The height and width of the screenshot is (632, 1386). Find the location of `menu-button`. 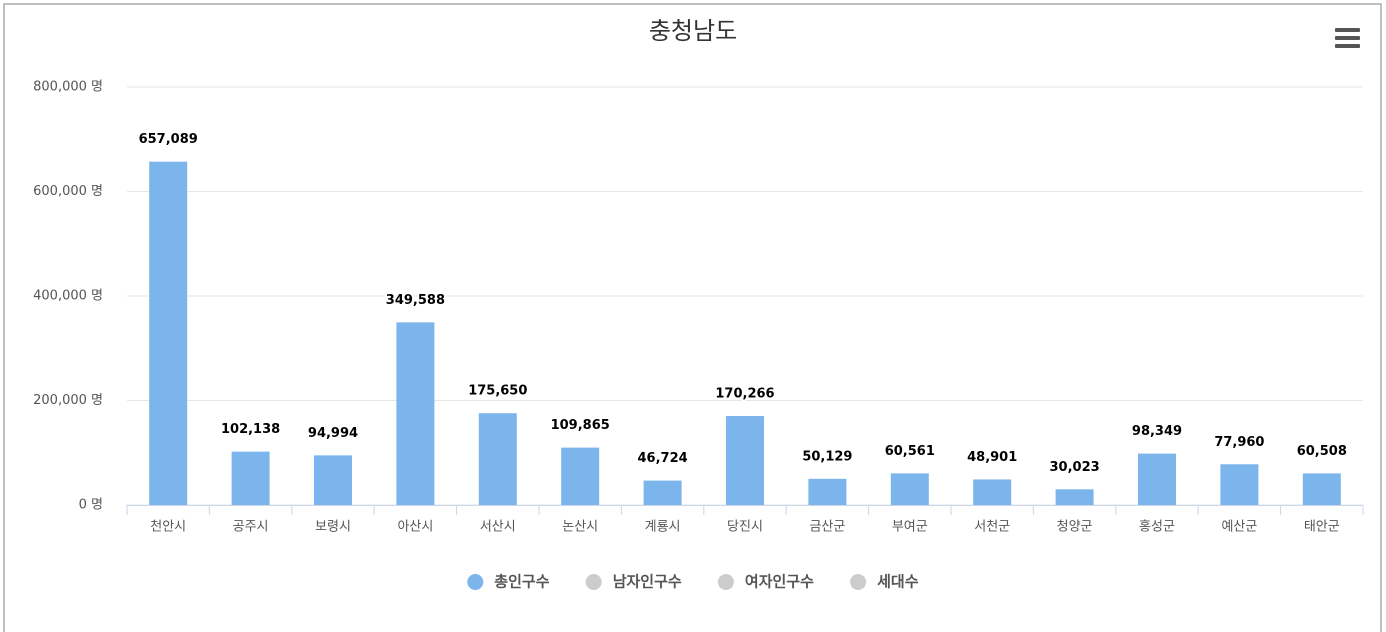

menu-button is located at coordinates (1347, 38).